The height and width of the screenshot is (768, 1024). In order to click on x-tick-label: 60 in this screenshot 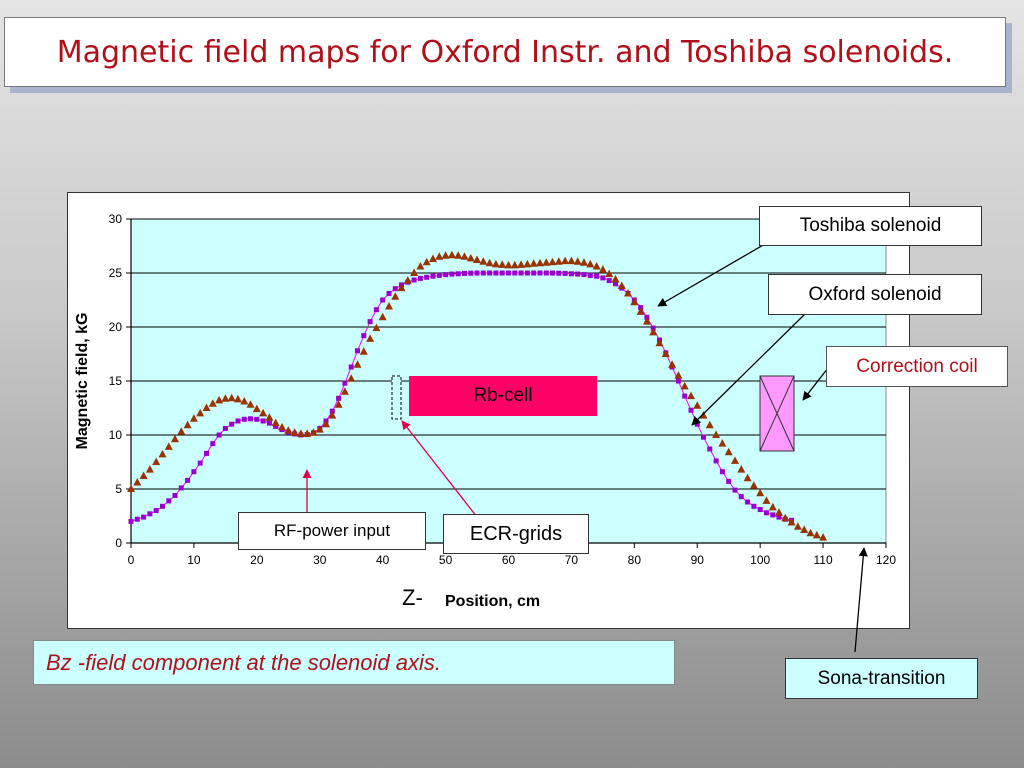, I will do `click(509, 560)`.